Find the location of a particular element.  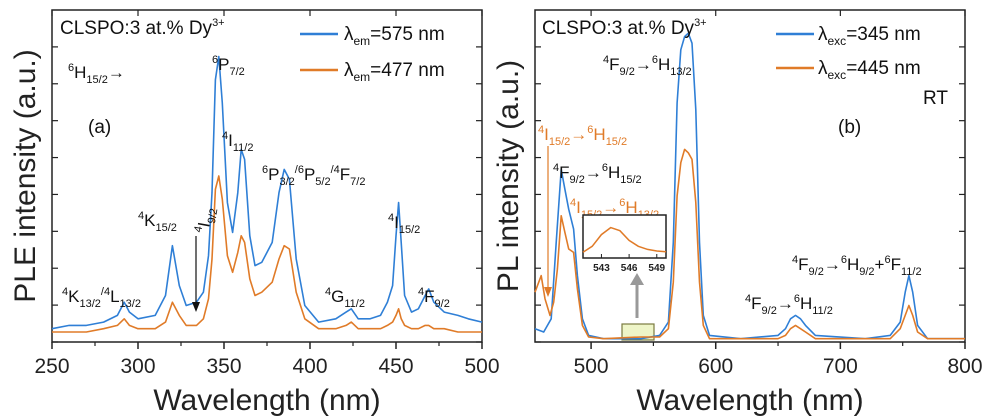

x-tick-label-300: 300 is located at coordinates (137, 366).